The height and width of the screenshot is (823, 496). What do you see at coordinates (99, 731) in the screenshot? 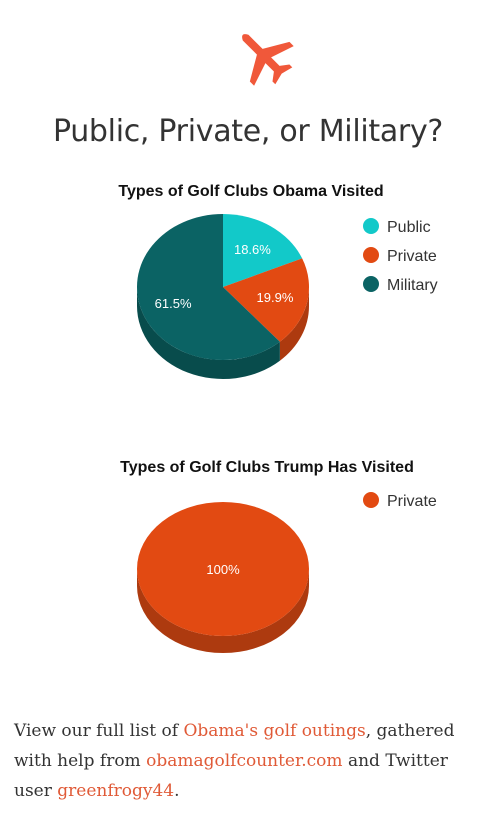
I see `footer-text-1: View our full list of` at bounding box center [99, 731].